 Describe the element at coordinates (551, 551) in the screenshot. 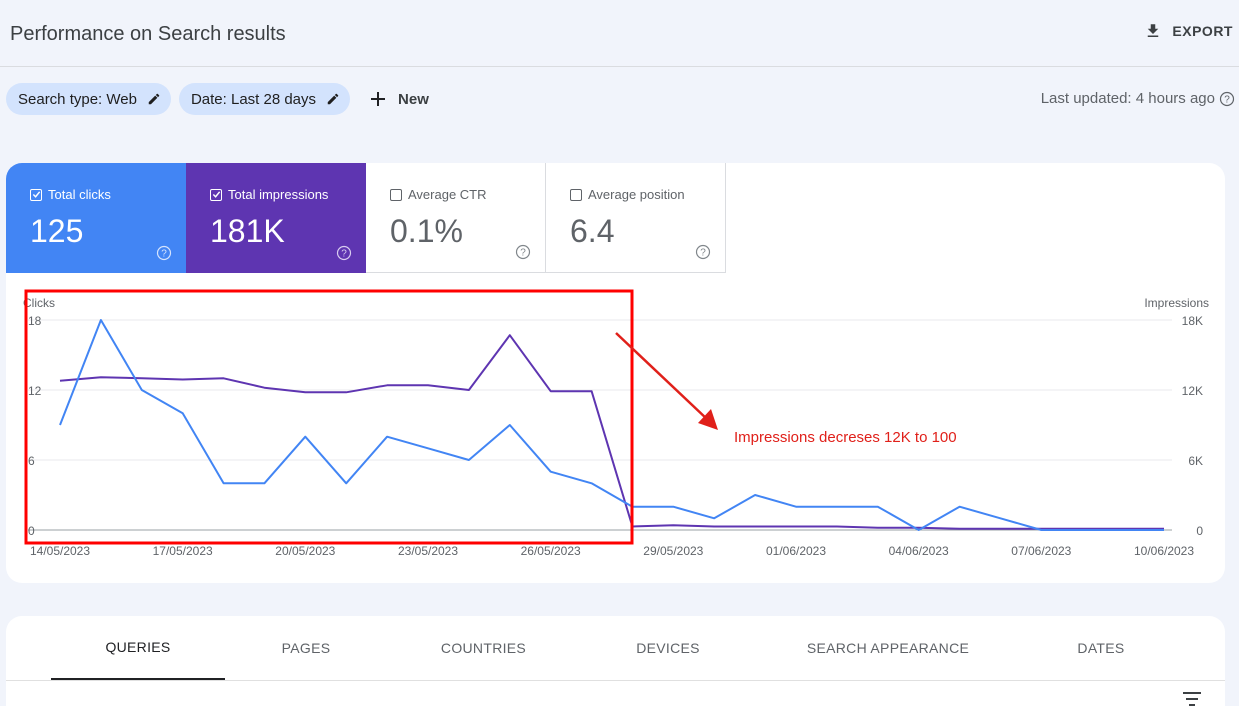

I see `x-axis-tick-label: 26/05/2023` at that location.